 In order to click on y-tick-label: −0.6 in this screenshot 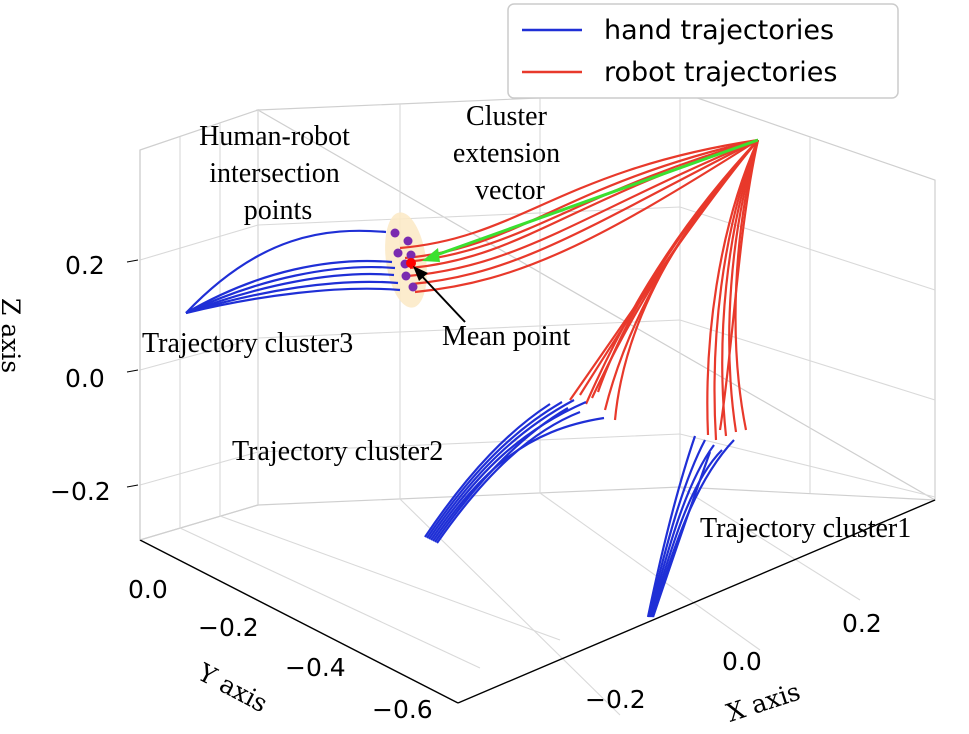, I will do `click(402, 709)`.